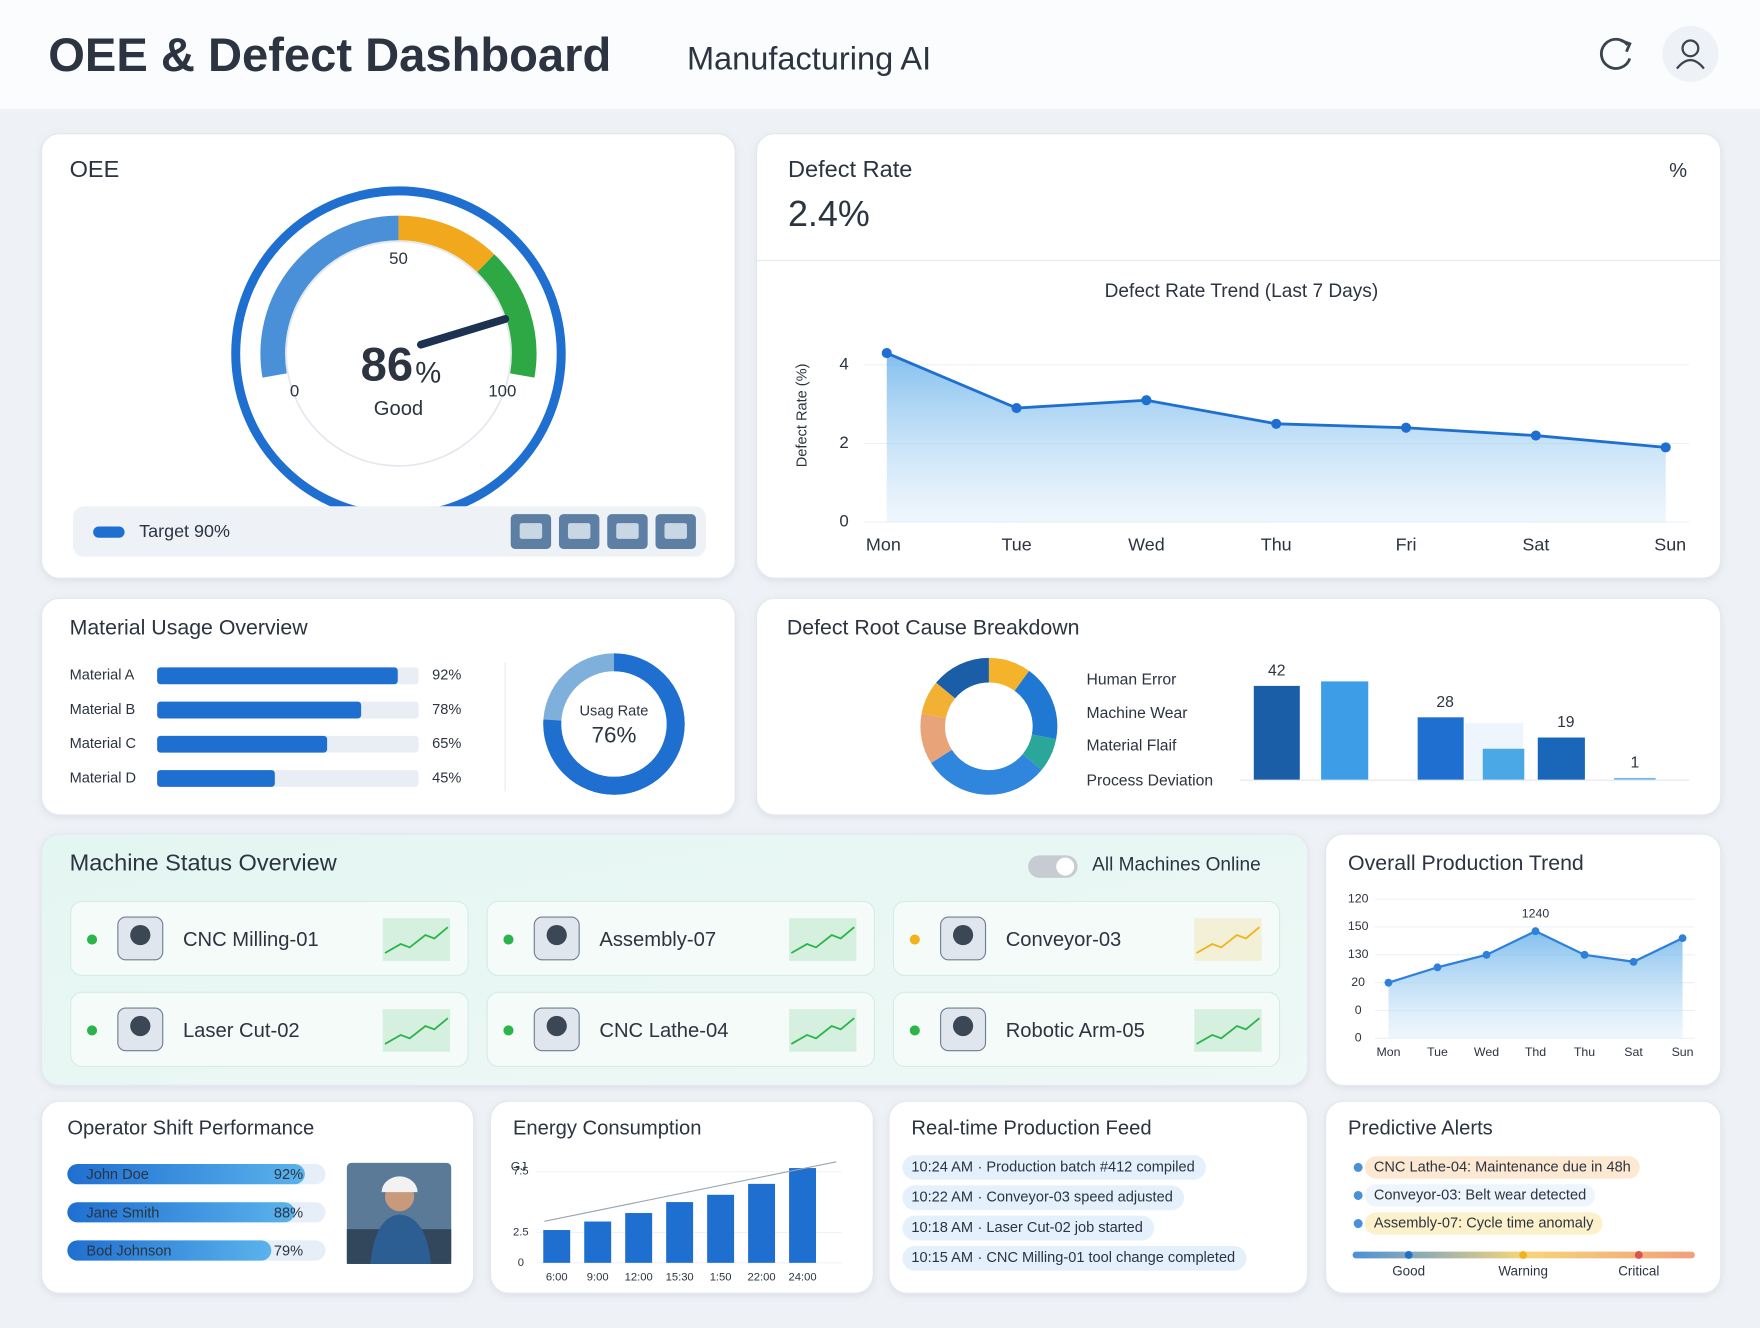 This screenshot has width=1760, height=1328. I want to click on y-tick-label: 7.5, so click(521, 1172).